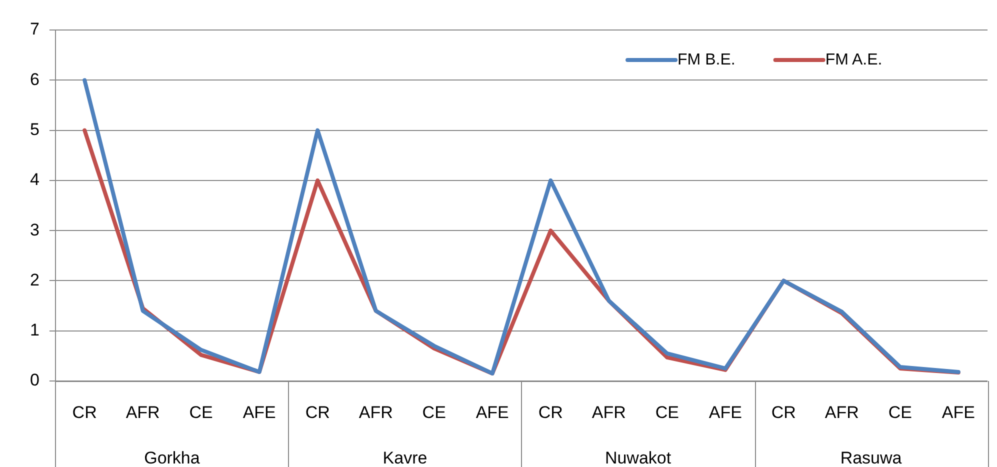 Image resolution: width=997 pixels, height=467 pixels. Describe the element at coordinates (707, 59) in the screenshot. I see `legend-label: FM B.E.` at that location.